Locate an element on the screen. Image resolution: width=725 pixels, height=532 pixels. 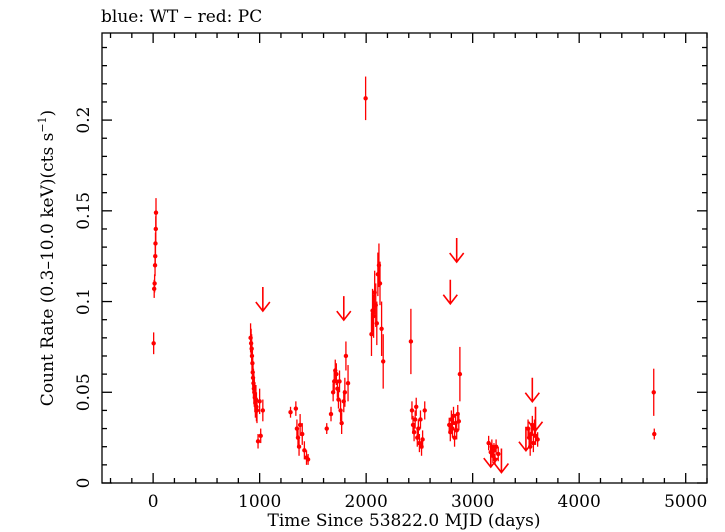
chart-title: blue: WT – red: PC is located at coordinates (181, 17).